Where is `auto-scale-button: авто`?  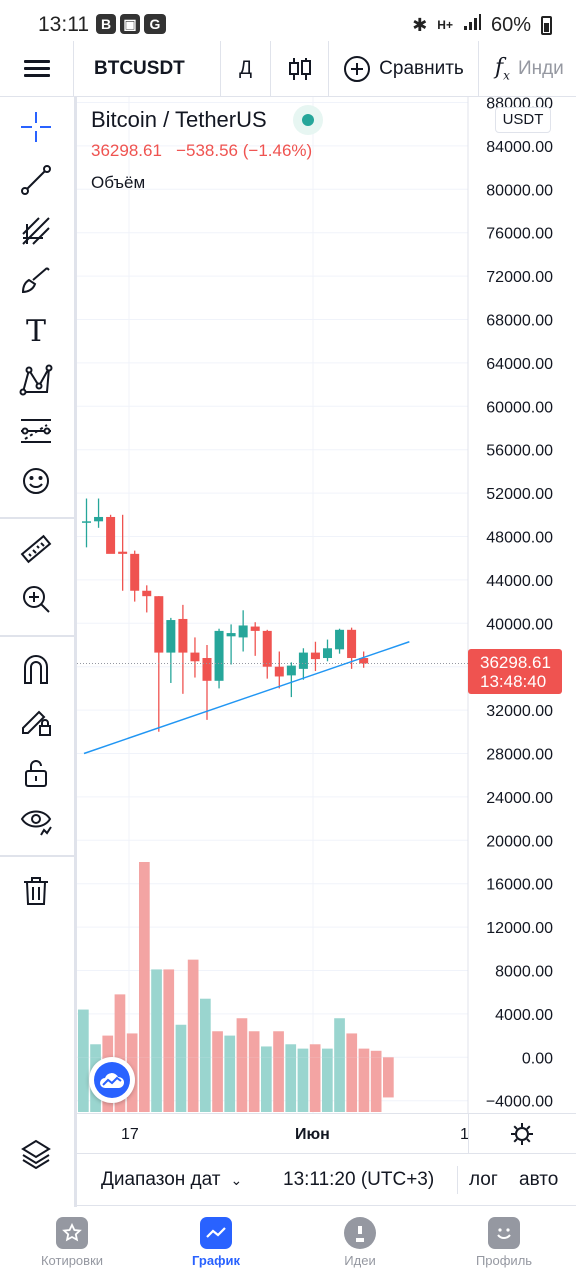
auto-scale-button: авто is located at coordinates (539, 1179).